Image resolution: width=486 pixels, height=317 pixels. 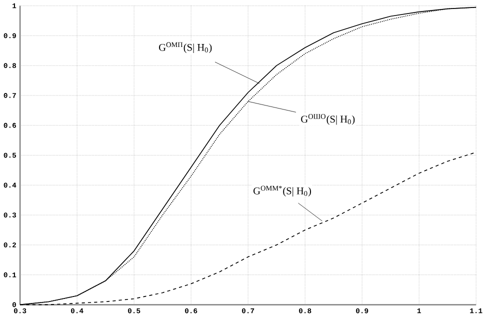 What do you see at coordinates (185, 48) in the screenshot?
I see `annotation: G$^{ОМП}$(S| H$_{0}$)` at bounding box center [185, 48].